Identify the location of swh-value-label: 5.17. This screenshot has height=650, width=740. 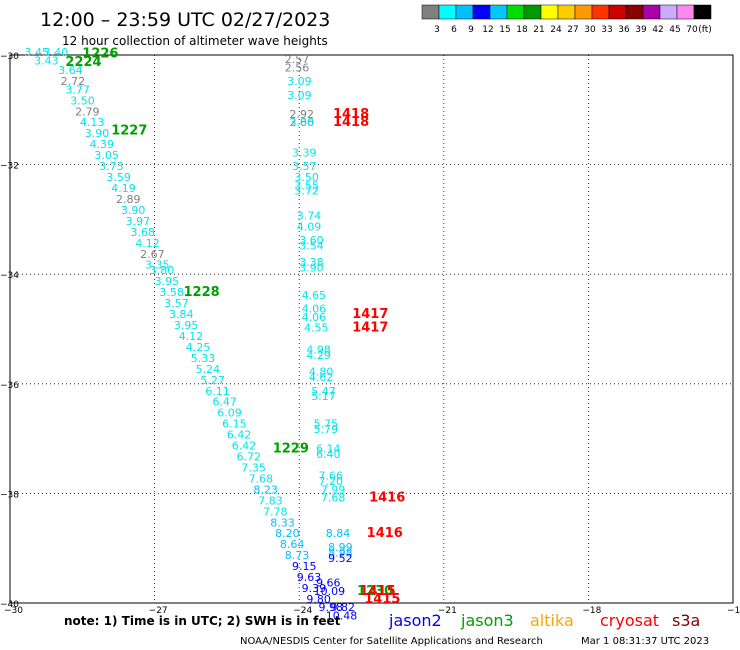
(323, 396).